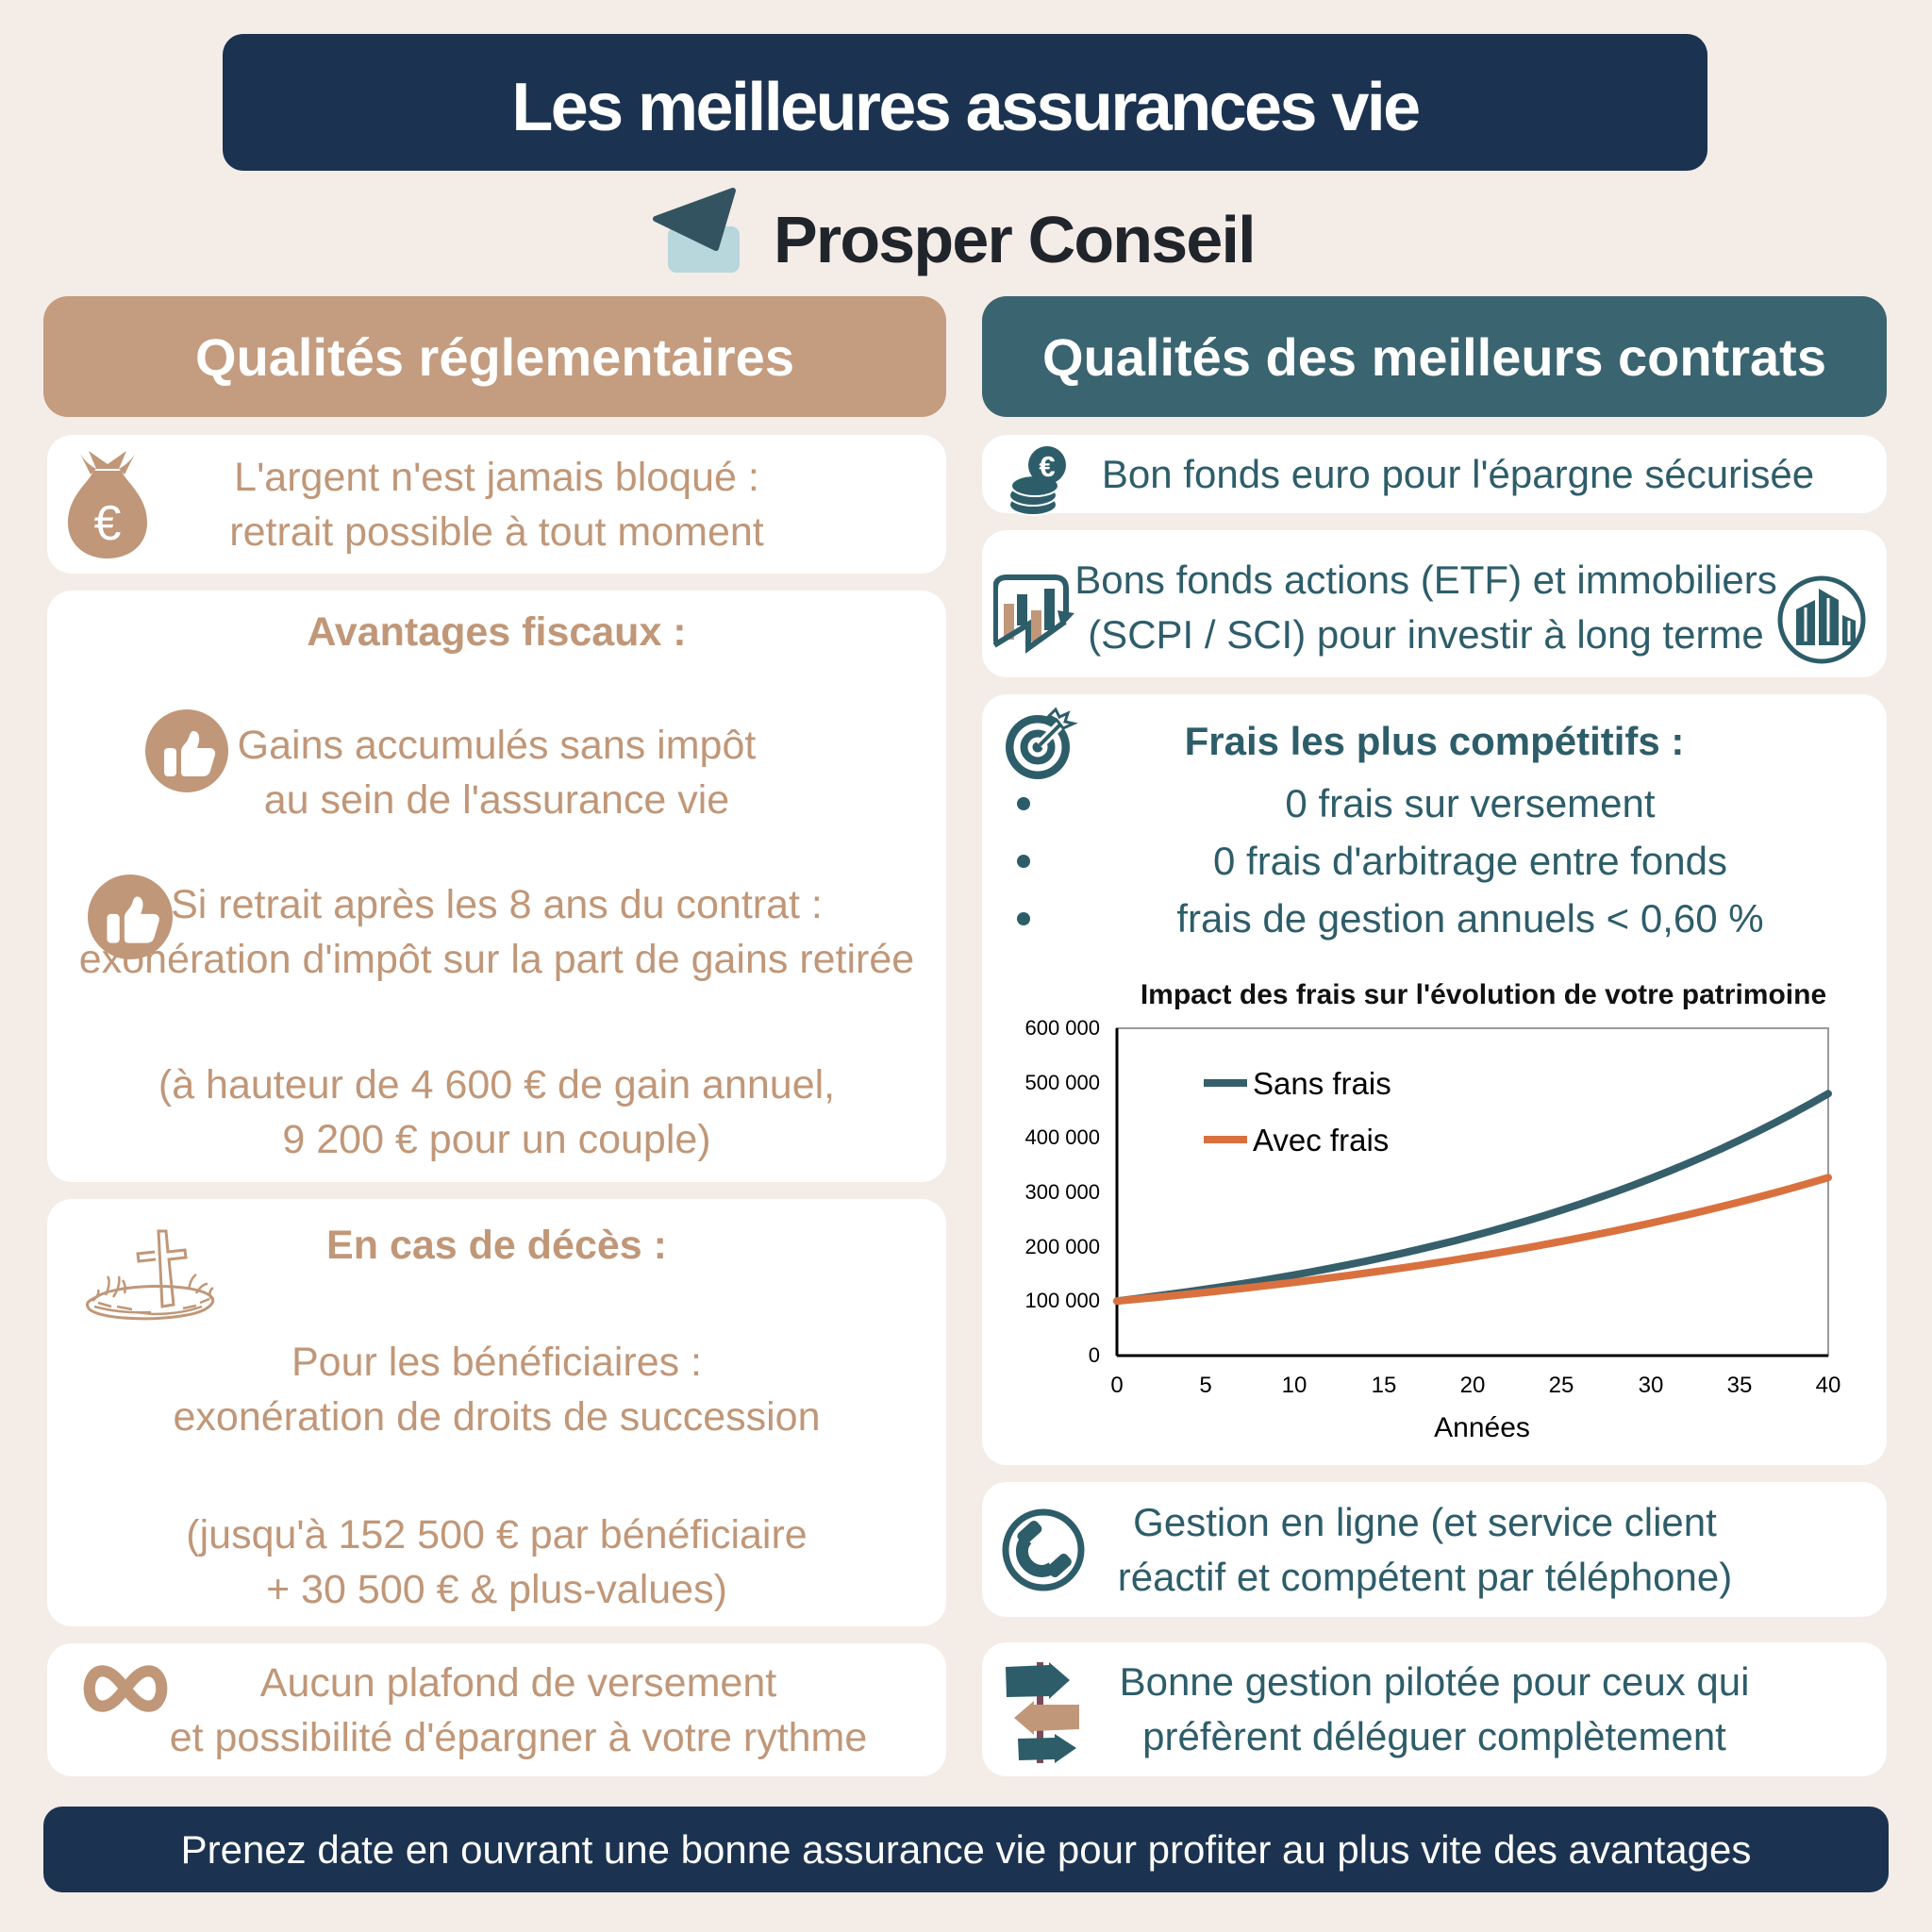  What do you see at coordinates (1062, 1246) in the screenshot?
I see `svg-text: 200 000` at bounding box center [1062, 1246].